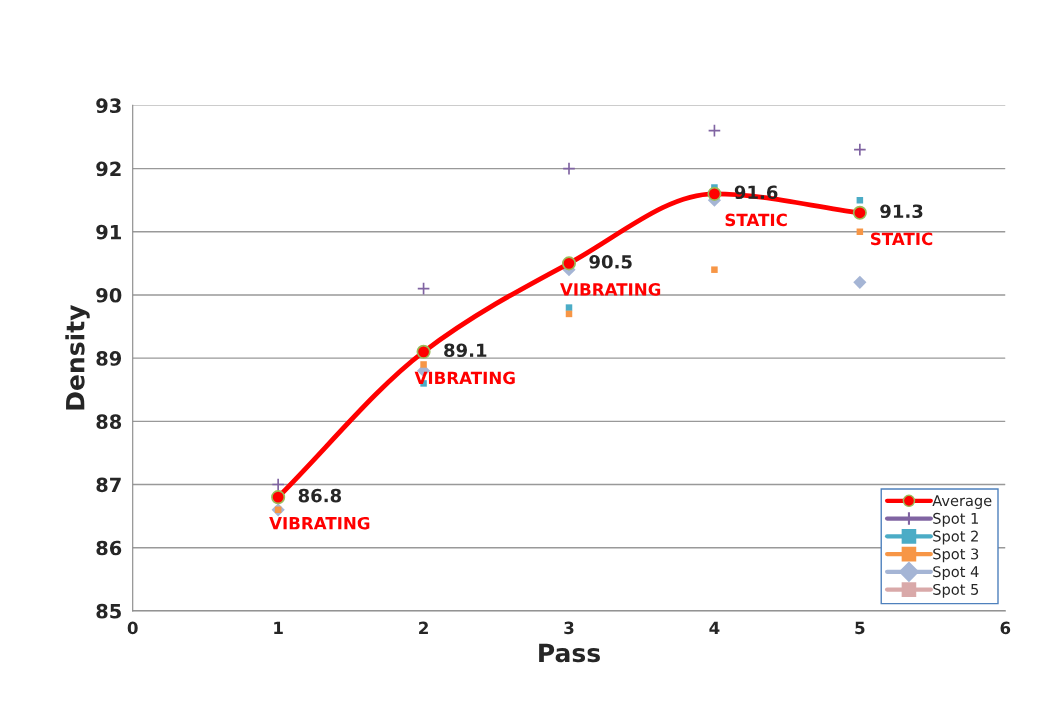 This screenshot has width=1045, height=717. What do you see at coordinates (714, 627) in the screenshot?
I see `x-tick-label: 4` at bounding box center [714, 627].